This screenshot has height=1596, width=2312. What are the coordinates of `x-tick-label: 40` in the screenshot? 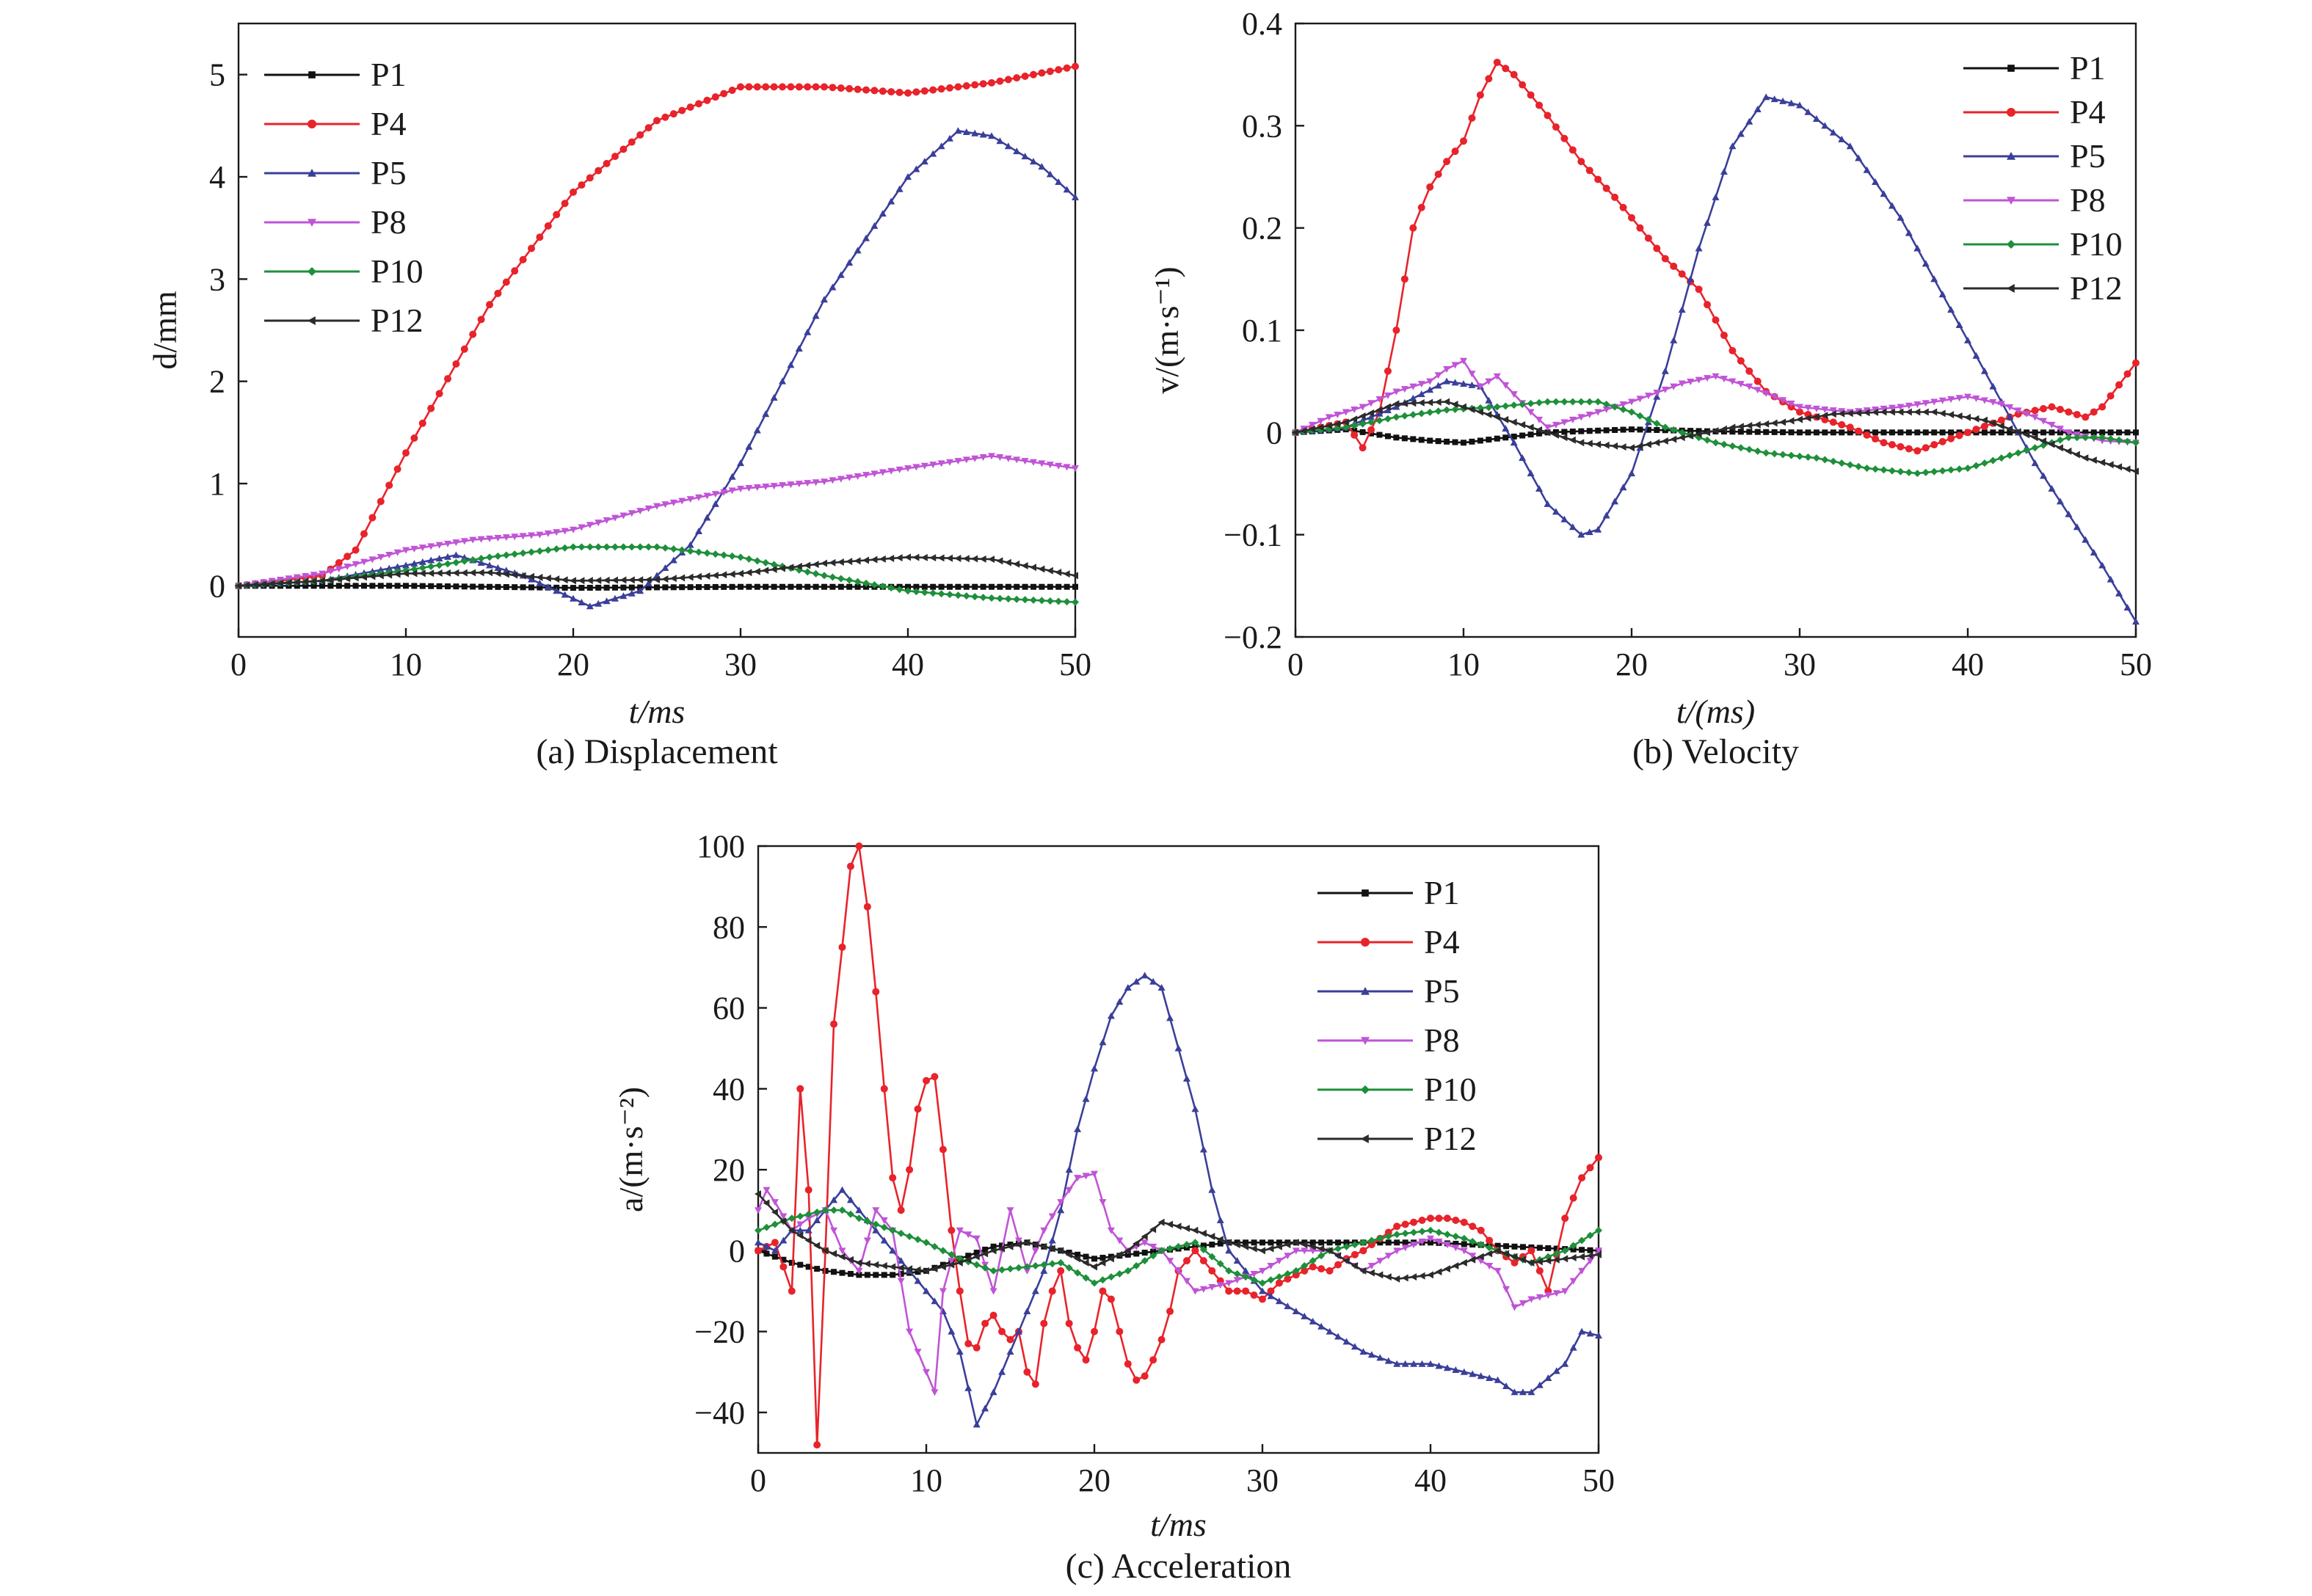 It's located at (1430, 1480).